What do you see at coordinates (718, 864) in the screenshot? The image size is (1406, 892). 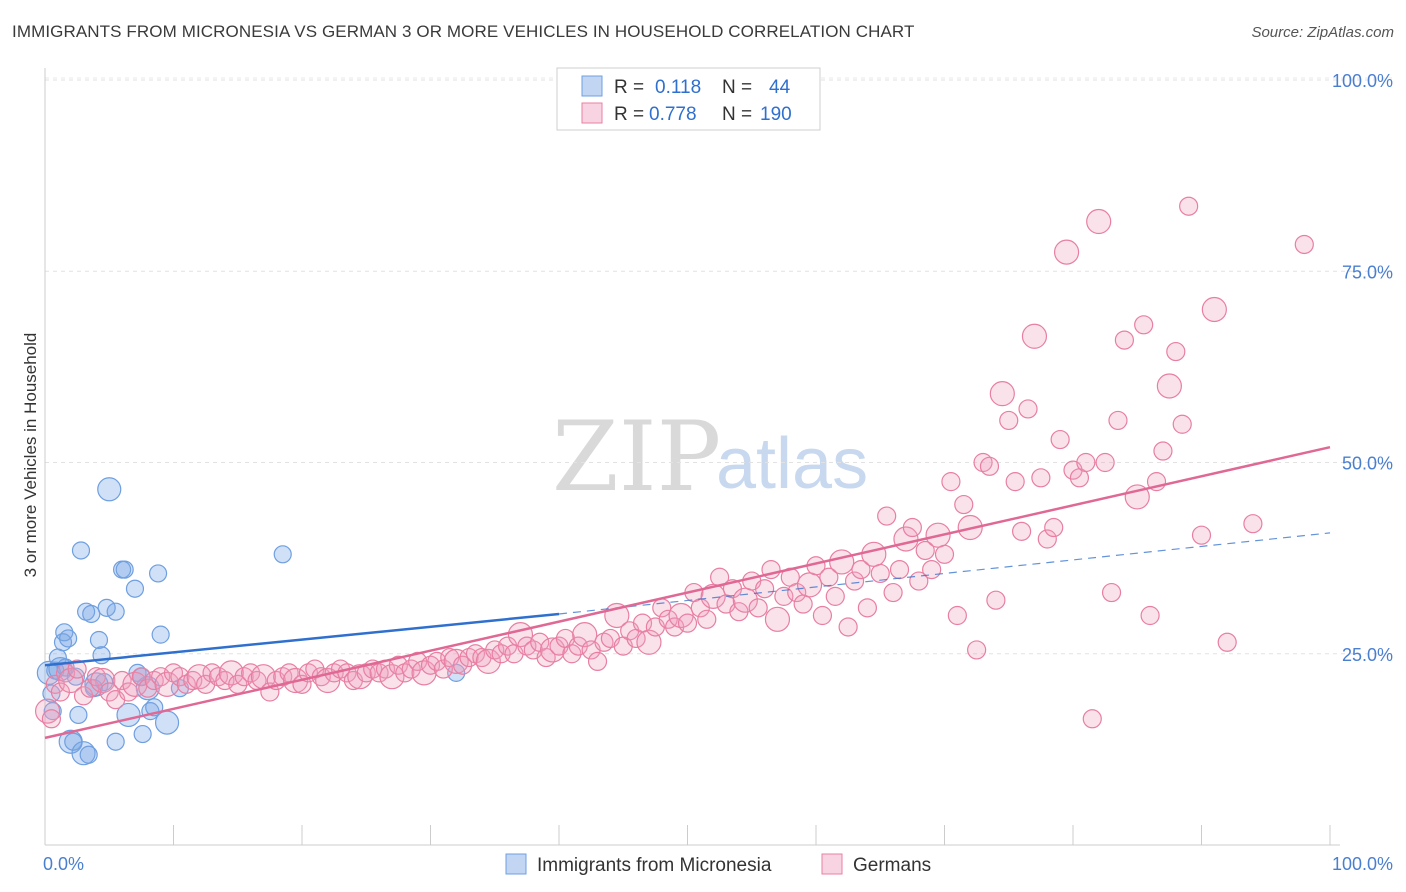 I see `bottom-legend: Immigrants from Micronesia Germans` at bounding box center [718, 864].